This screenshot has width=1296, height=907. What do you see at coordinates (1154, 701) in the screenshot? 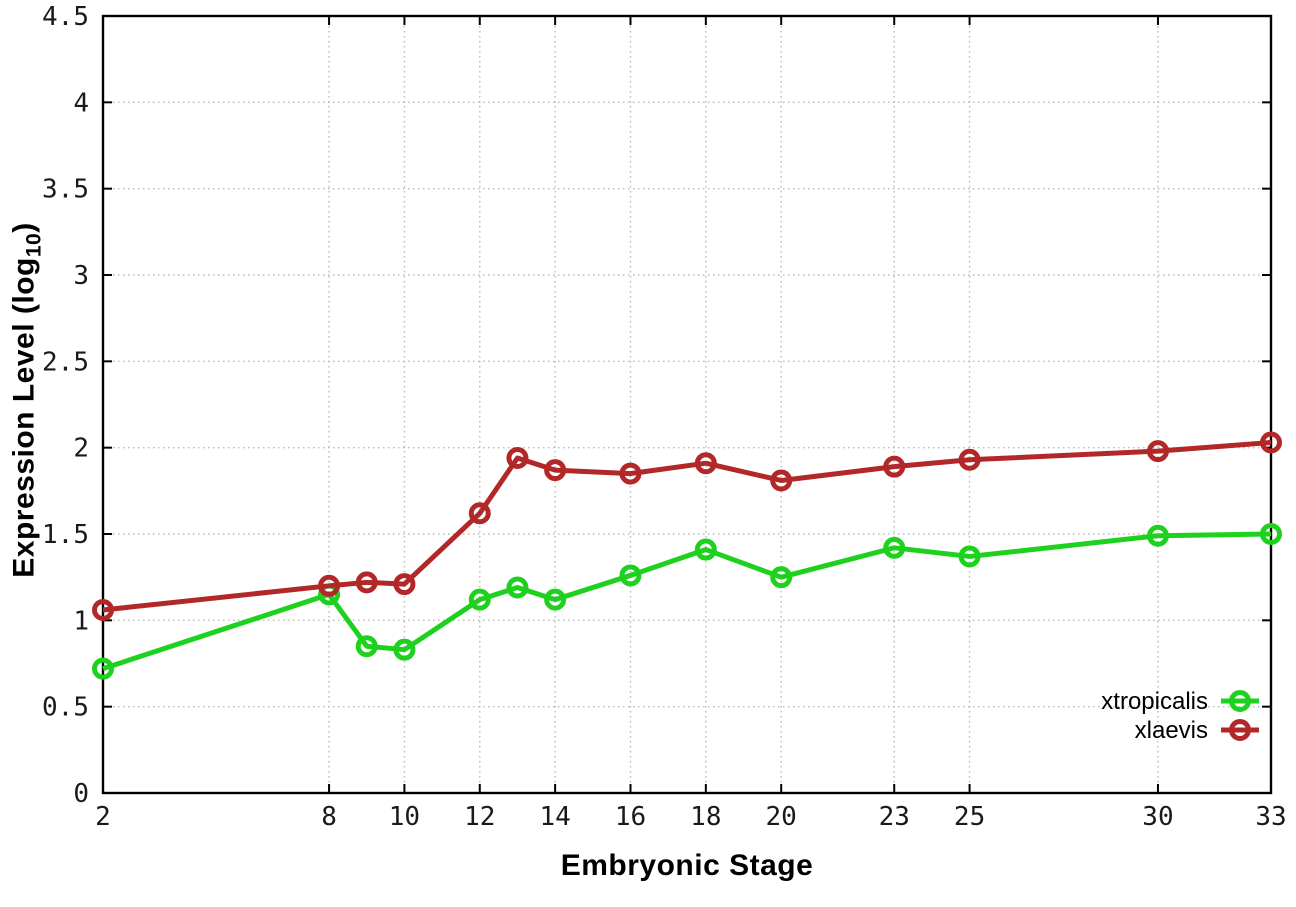
I see `legend-label-xtropicalis: xtropicalis` at bounding box center [1154, 701].